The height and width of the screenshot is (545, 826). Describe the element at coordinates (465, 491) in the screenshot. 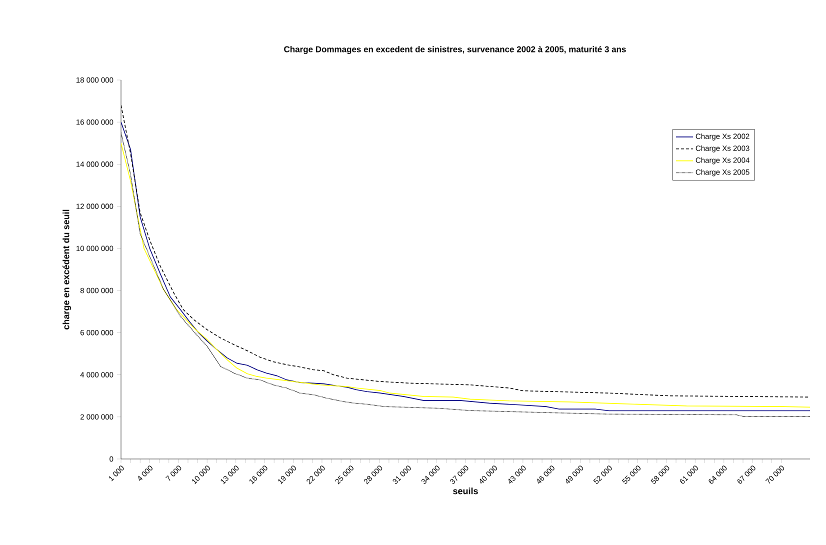

I see `x-axis-title: seuils` at that location.